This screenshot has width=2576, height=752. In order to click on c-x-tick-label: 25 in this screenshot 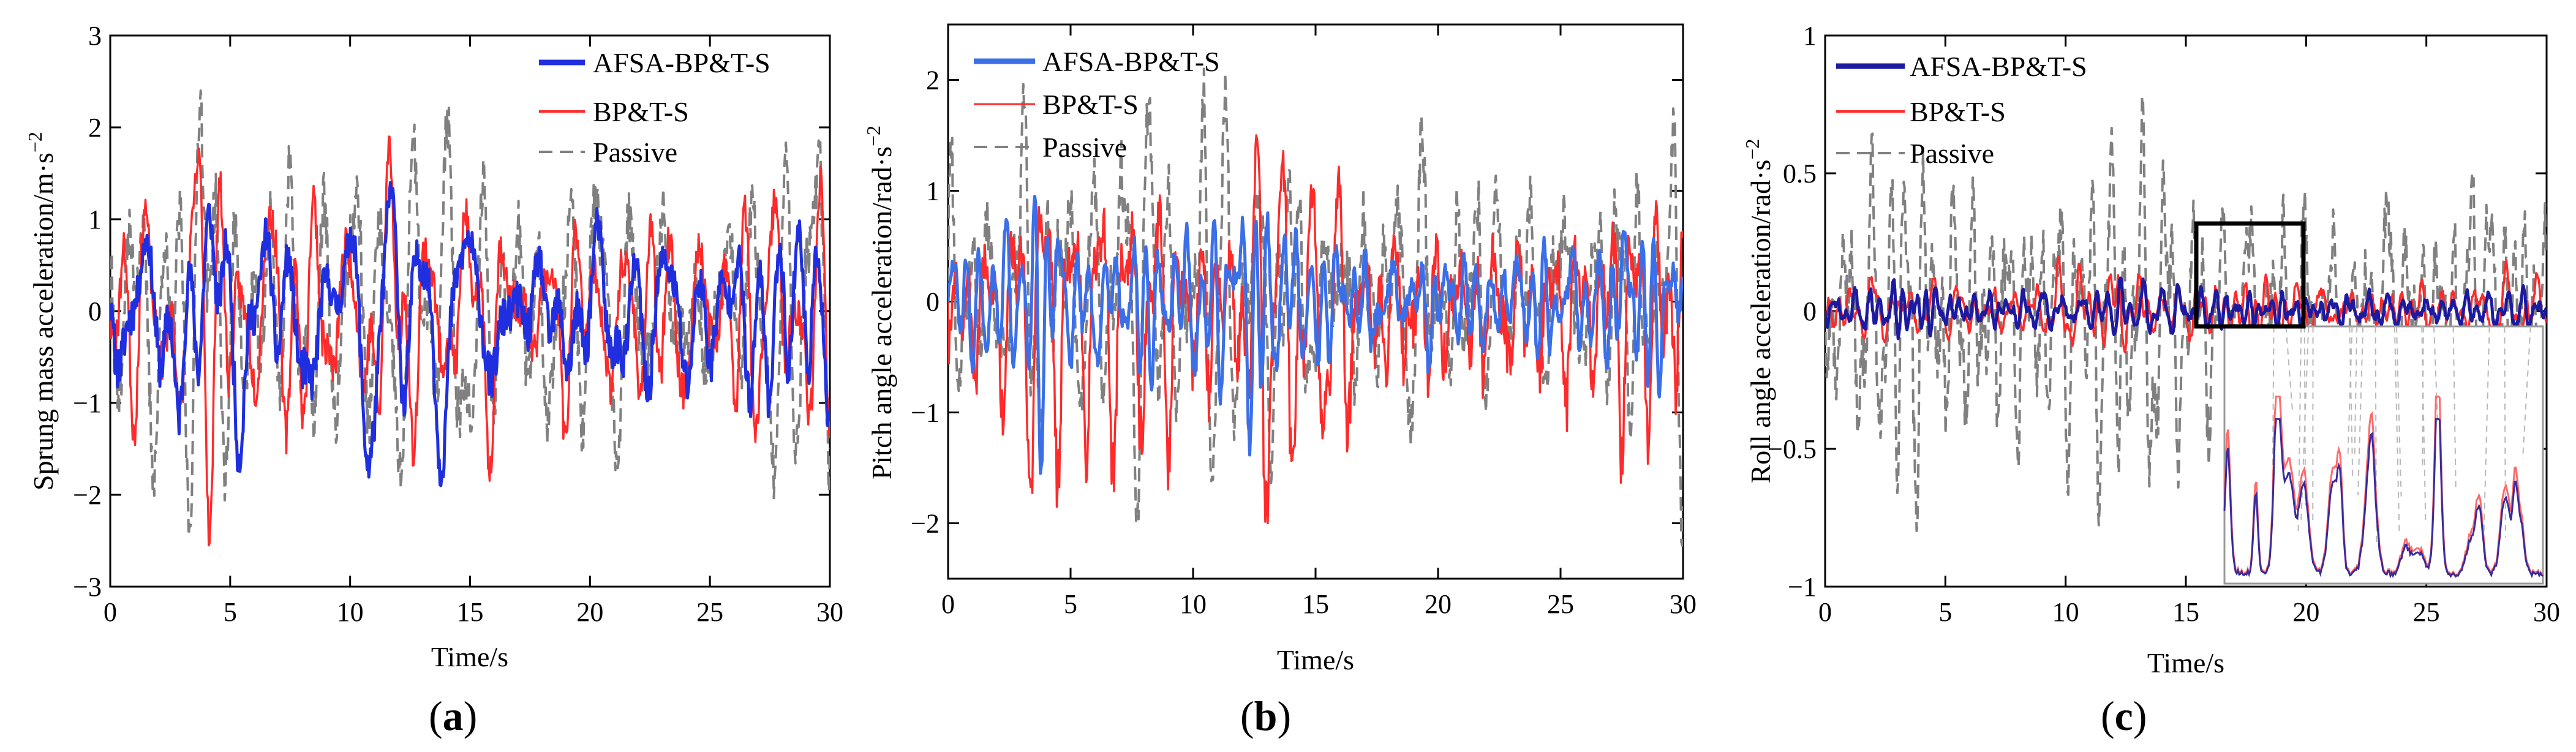, I will do `click(2426, 612)`.